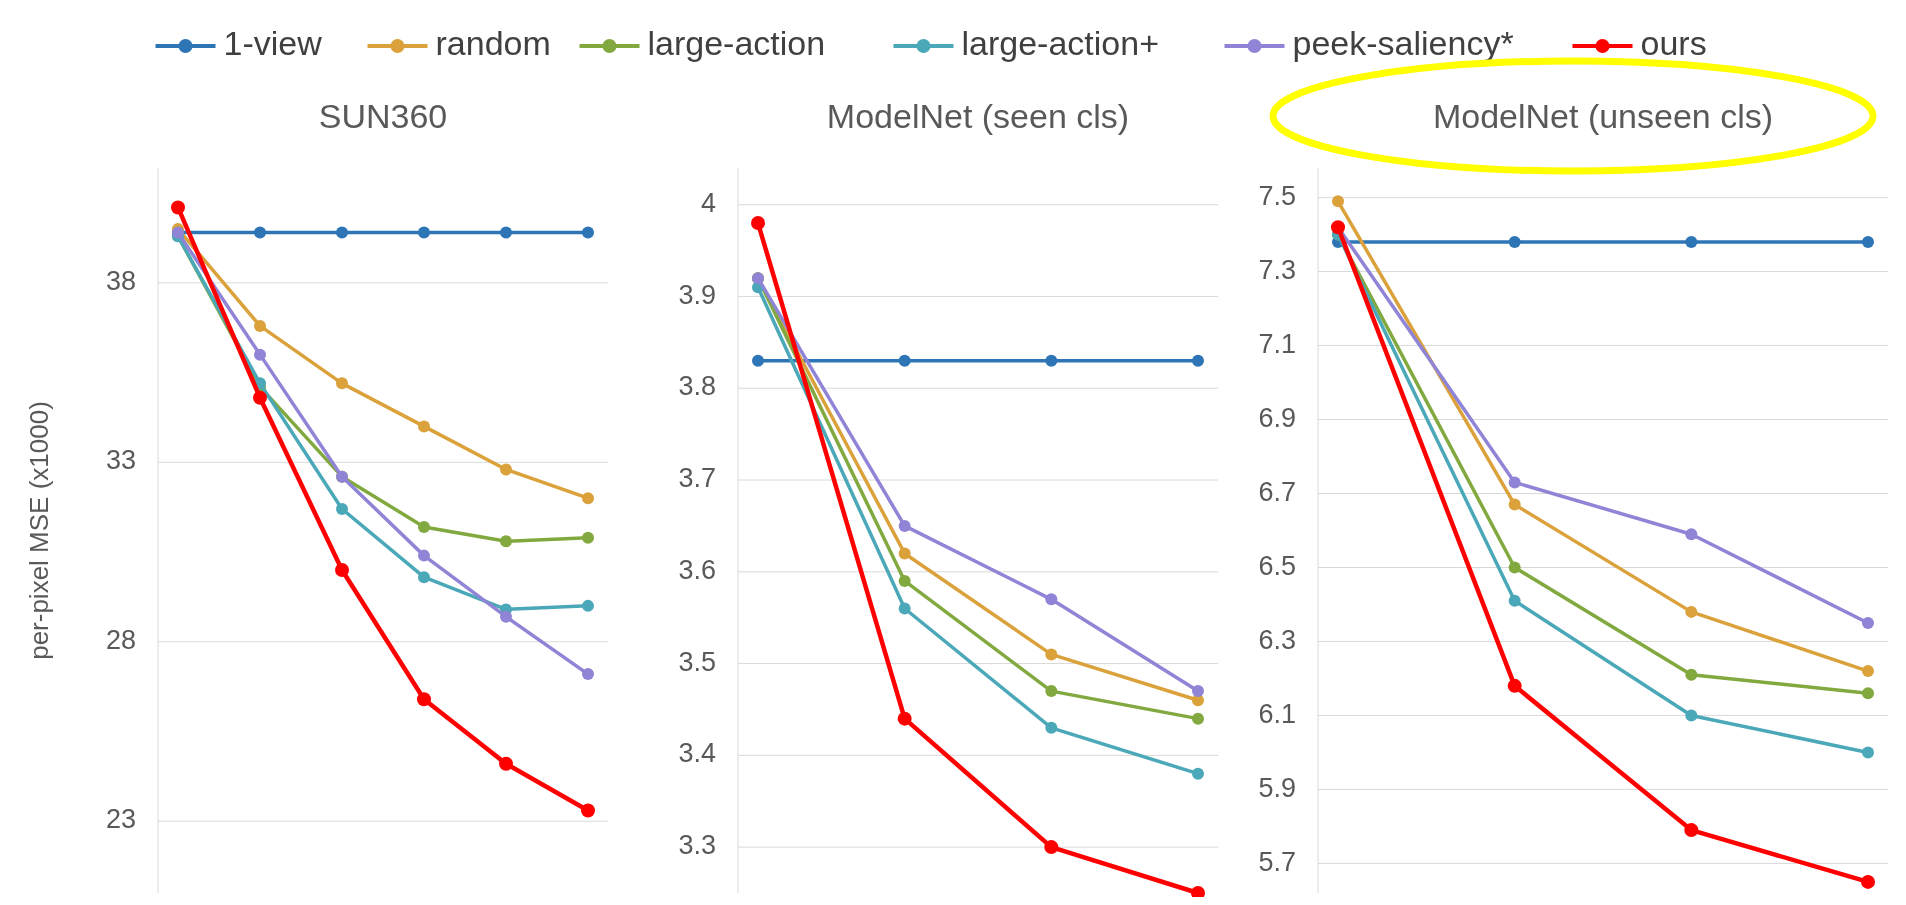 This screenshot has height=905, width=1906. Describe the element at coordinates (1277, 787) in the screenshot. I see `y-tick-label: 5.9` at that location.